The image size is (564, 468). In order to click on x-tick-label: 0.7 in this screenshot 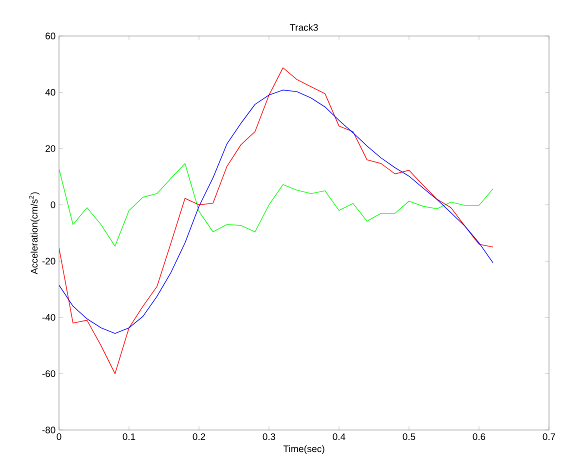, I will do `click(549, 436)`.